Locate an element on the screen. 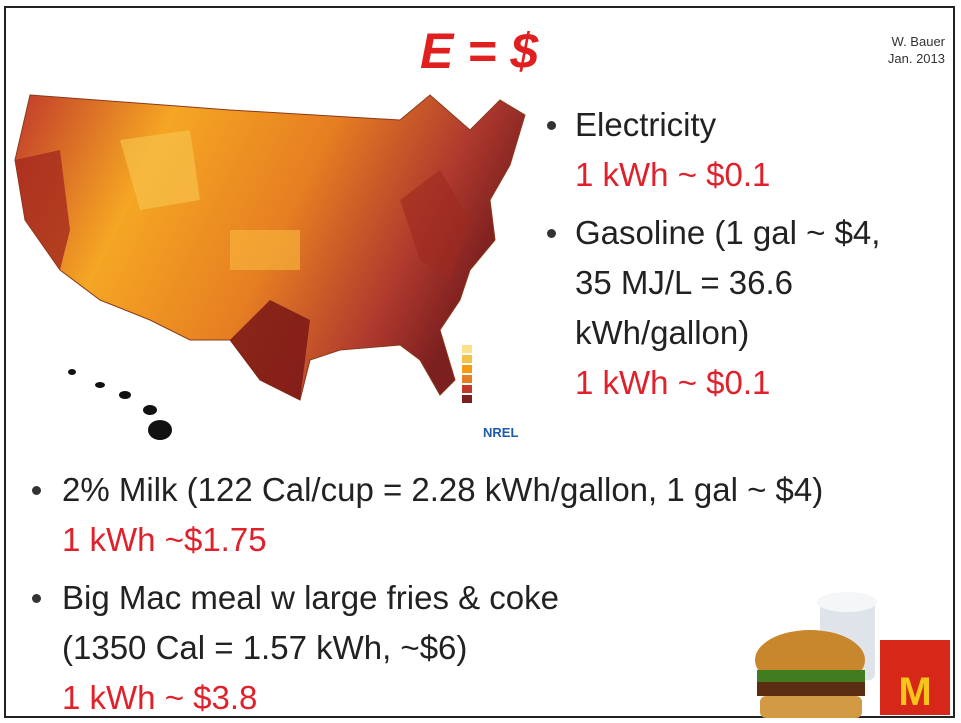 This screenshot has height=723, width=961. svg-text: M is located at coordinates (914, 692).